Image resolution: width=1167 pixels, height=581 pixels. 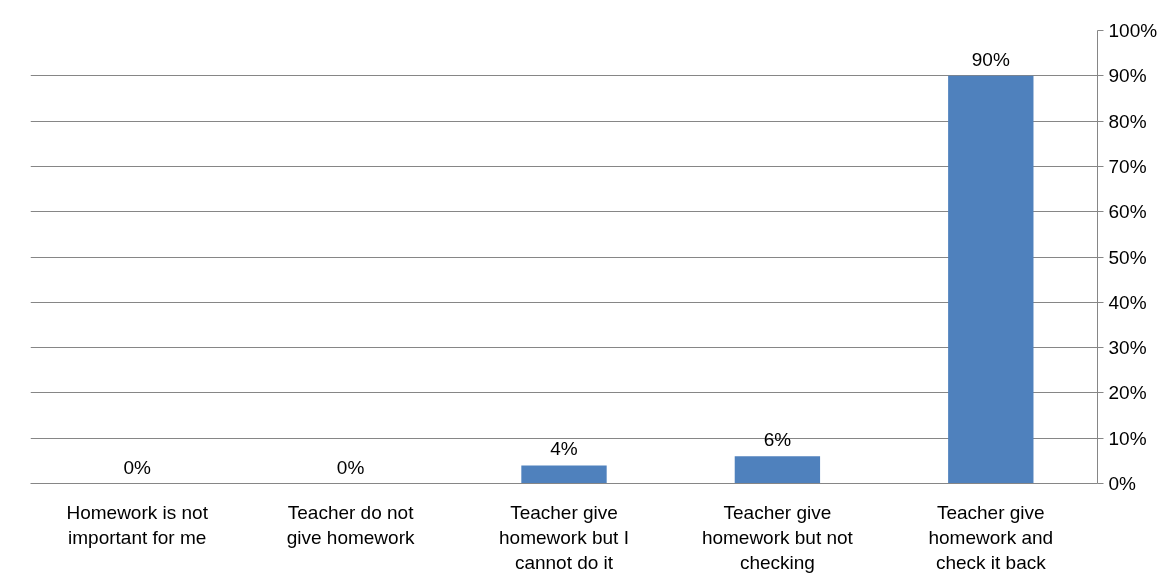 What do you see at coordinates (1127, 438) in the screenshot?
I see `y-tick-label: 10%` at bounding box center [1127, 438].